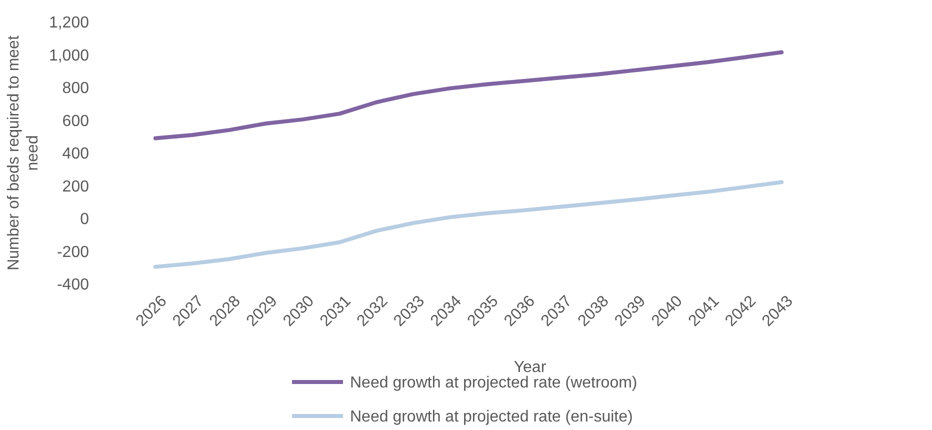 This screenshot has height=430, width=932. Describe the element at coordinates (494, 383) in the screenshot. I see `legend-label: Need growth at projected rate (wetroom)` at that location.